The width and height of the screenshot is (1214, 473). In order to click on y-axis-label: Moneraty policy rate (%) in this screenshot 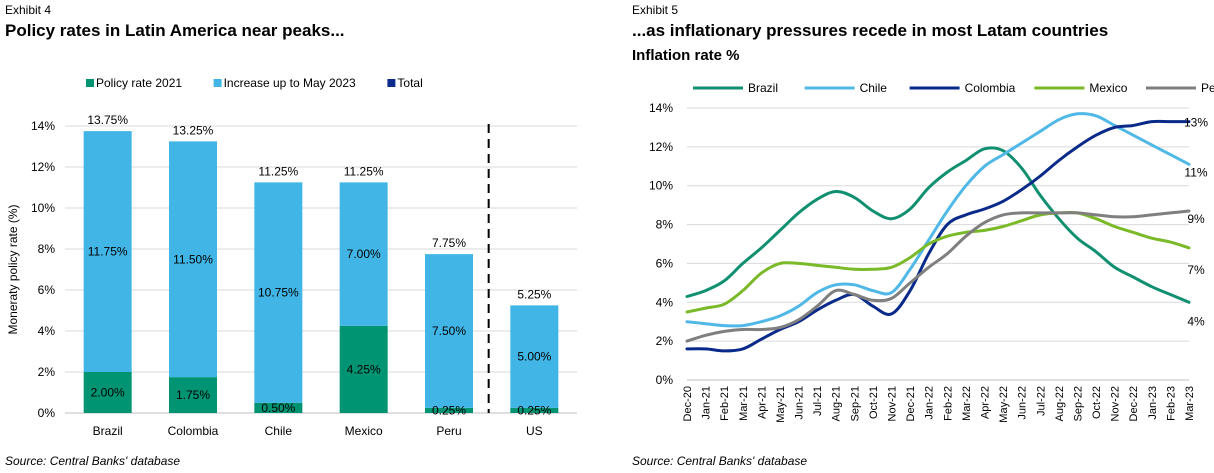, I will do `click(13, 269)`.